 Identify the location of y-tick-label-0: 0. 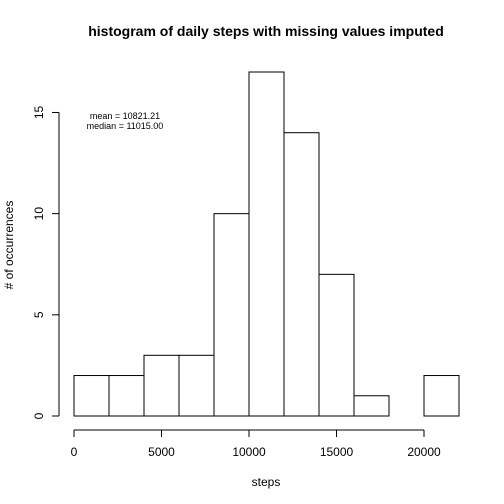
(39, 415).